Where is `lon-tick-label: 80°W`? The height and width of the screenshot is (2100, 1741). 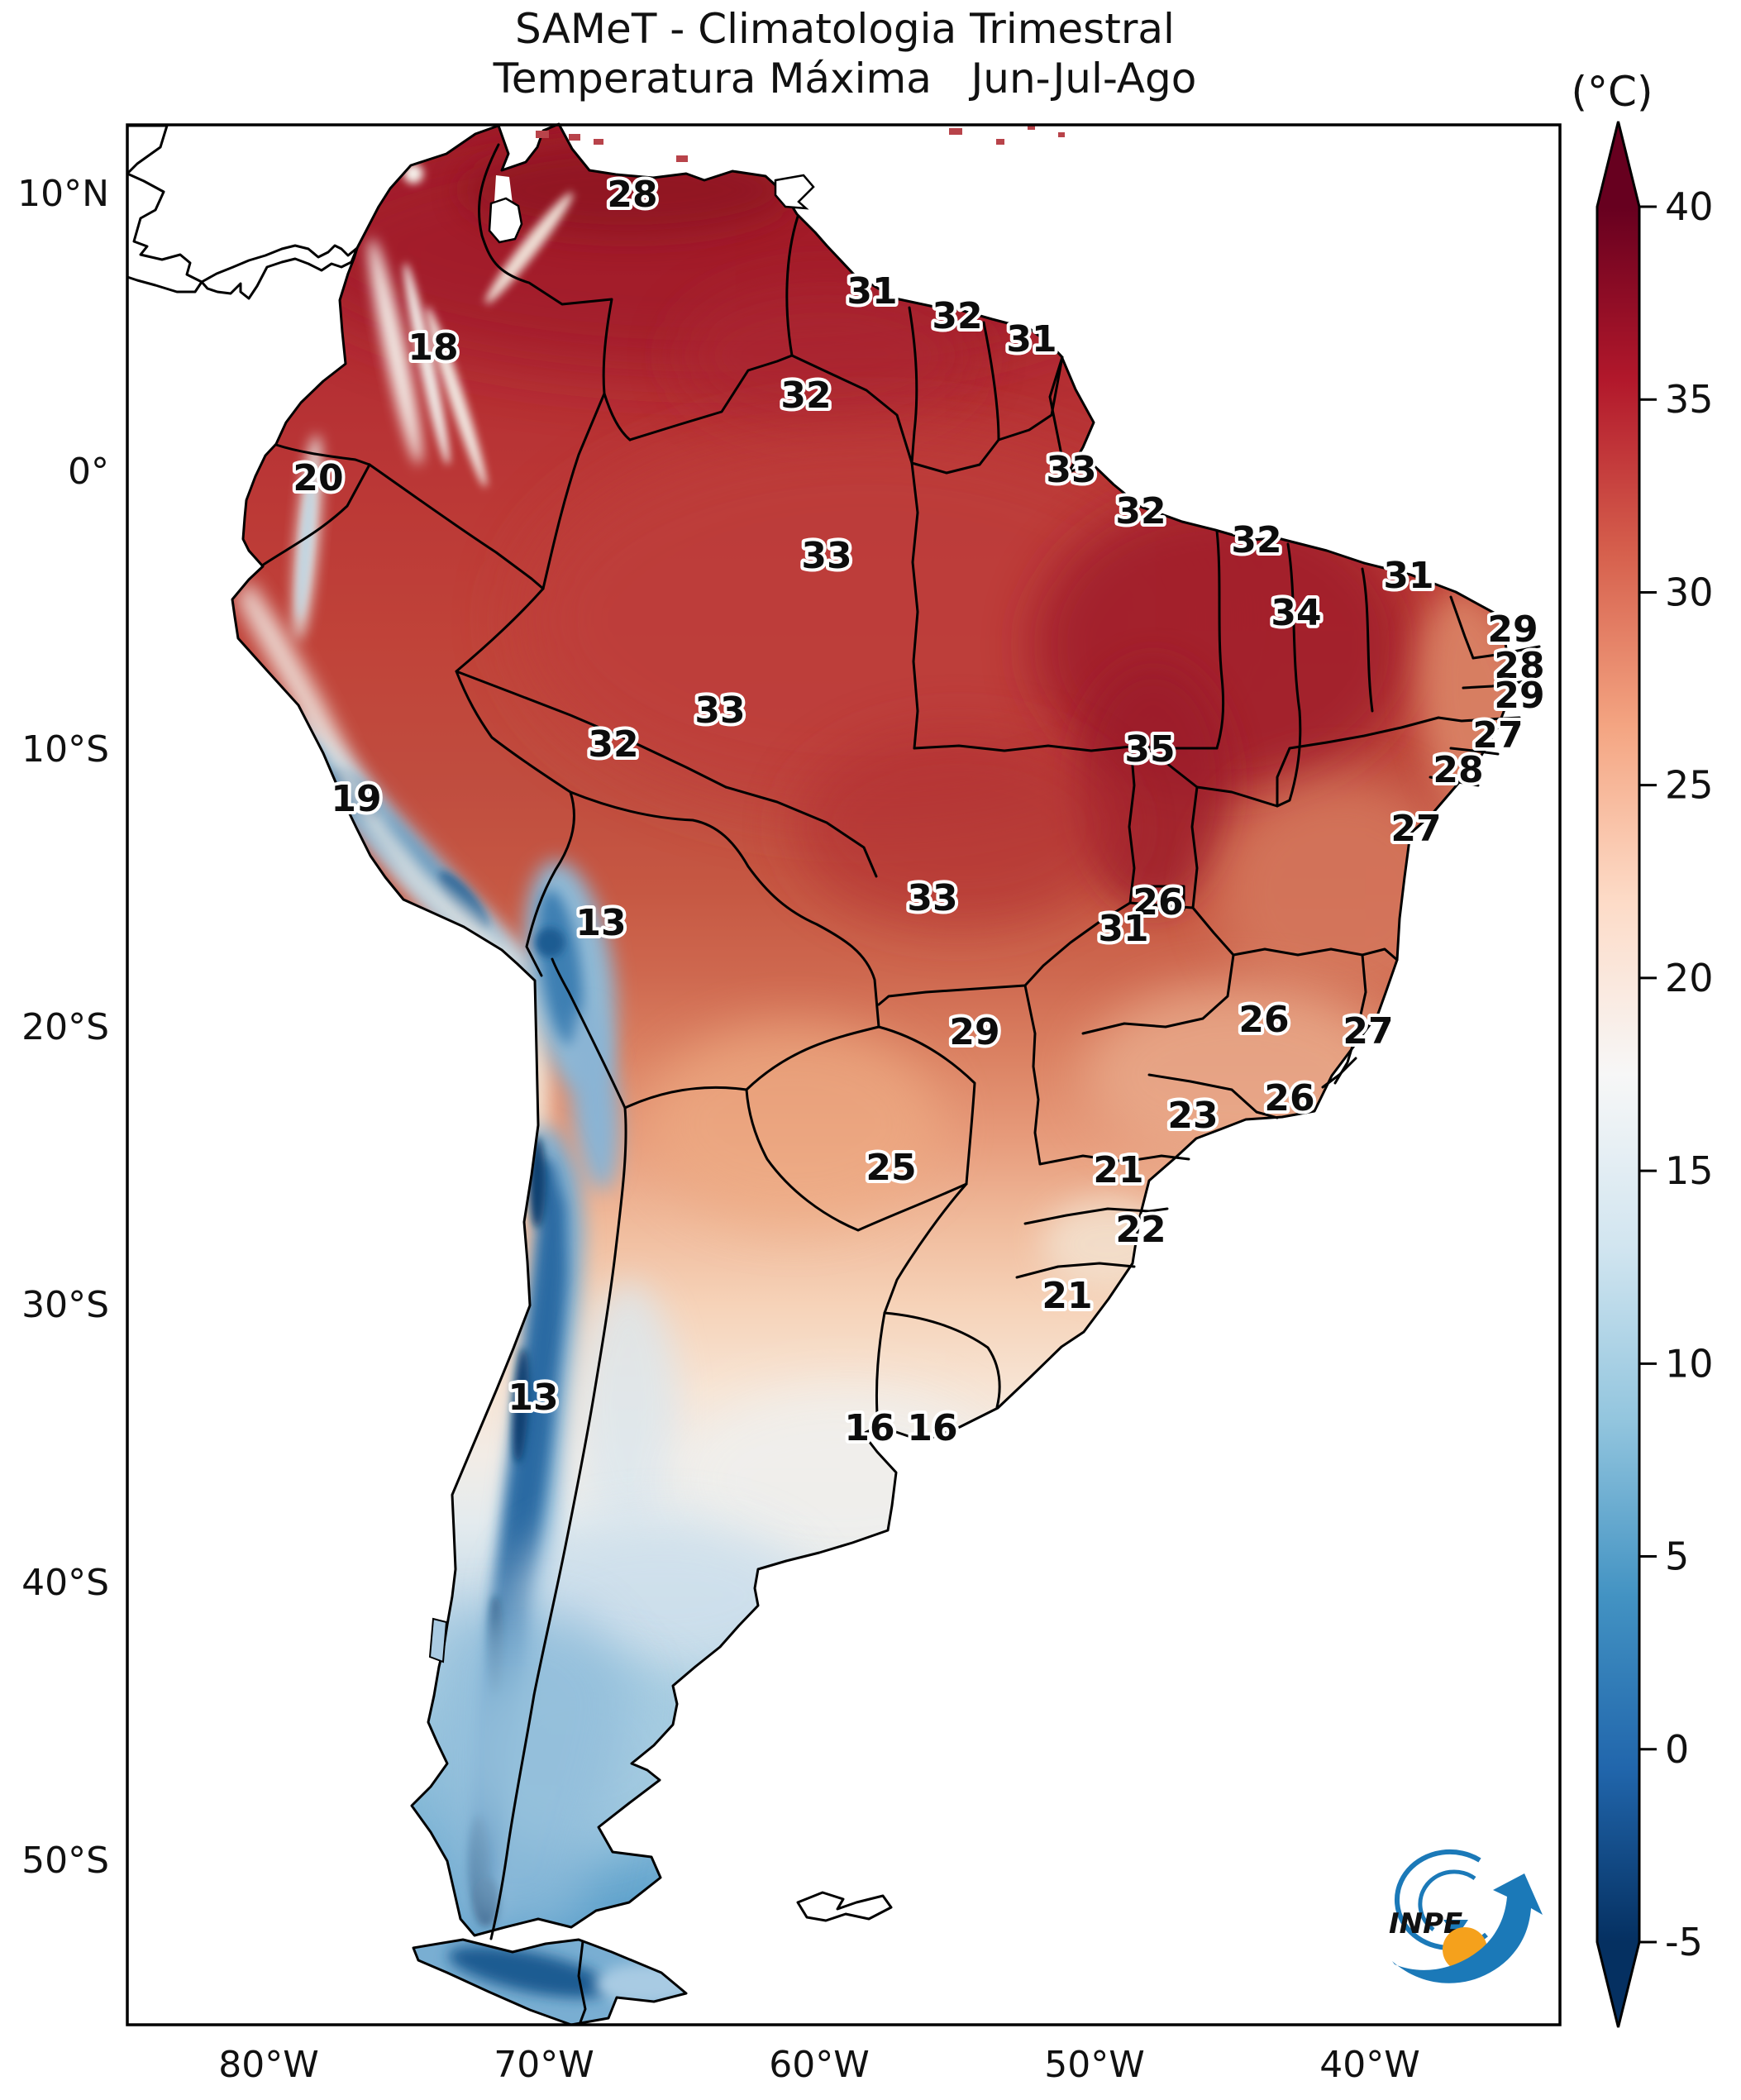
lon-tick-label: 80°W is located at coordinates (268, 2065).